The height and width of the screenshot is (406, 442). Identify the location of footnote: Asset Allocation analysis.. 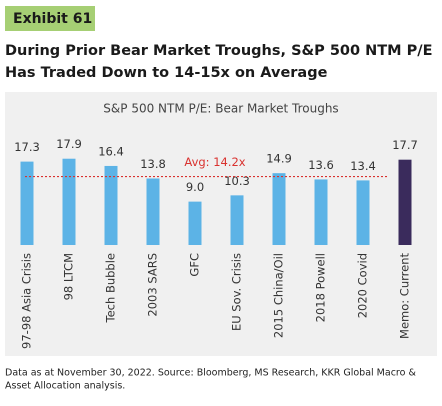
(65, 386).